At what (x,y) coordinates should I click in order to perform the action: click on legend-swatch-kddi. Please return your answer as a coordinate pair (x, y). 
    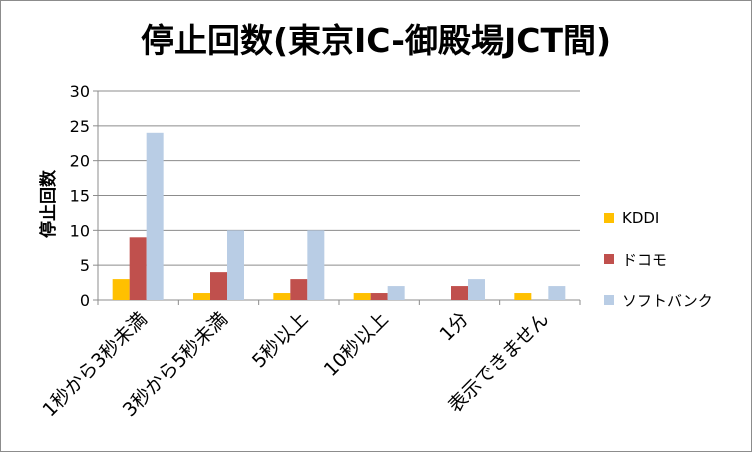
    Looking at the image, I should click on (609, 218).